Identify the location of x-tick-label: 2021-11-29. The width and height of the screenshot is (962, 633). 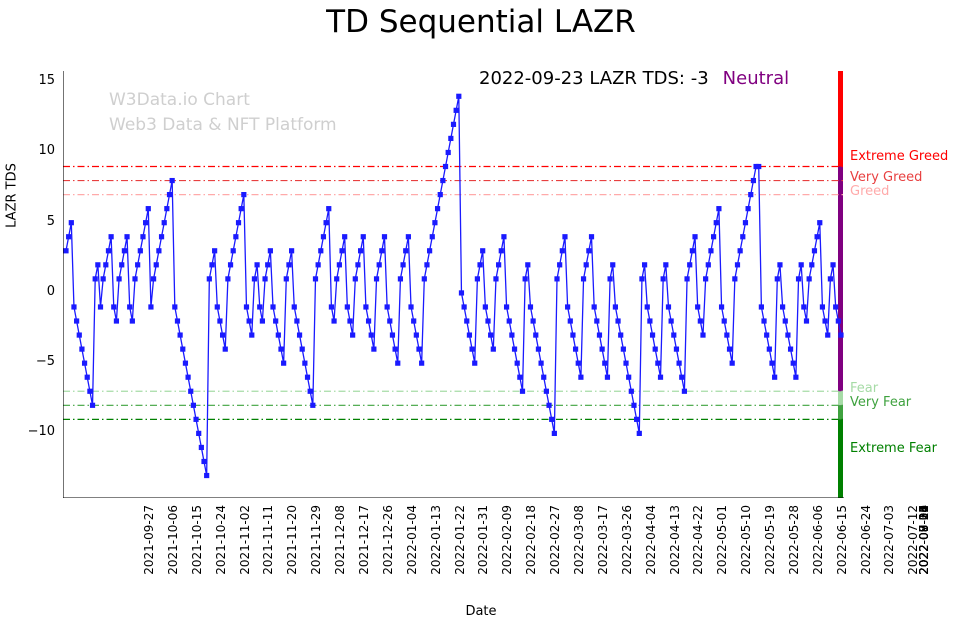
(315, 540).